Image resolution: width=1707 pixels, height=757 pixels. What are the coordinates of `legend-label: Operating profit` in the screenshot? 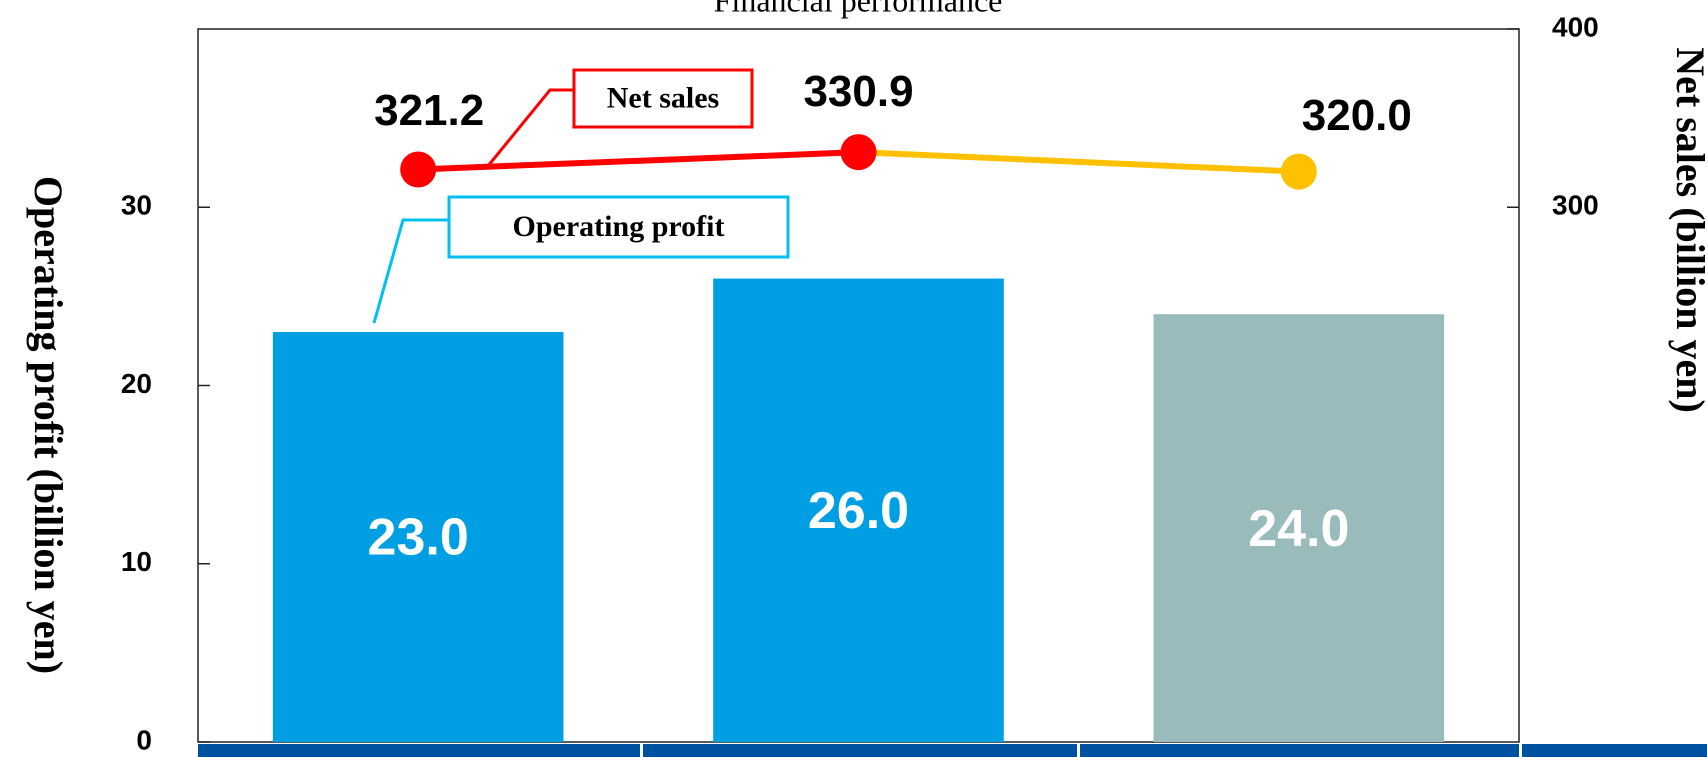 It's located at (619, 226).